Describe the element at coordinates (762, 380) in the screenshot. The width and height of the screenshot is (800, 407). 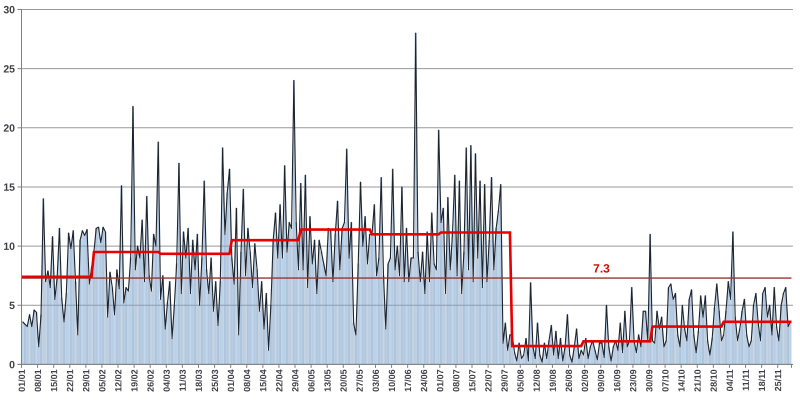
I see `x-axis-label-18-11: 18/11` at that location.